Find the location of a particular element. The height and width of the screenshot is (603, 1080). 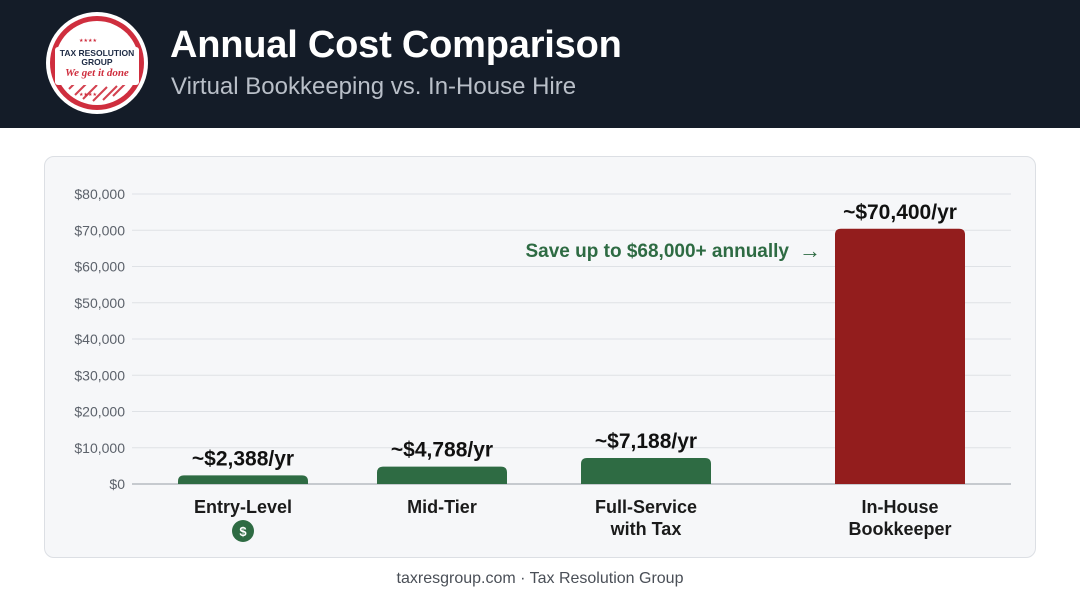

logo-line1: TAX RESOLUTION is located at coordinates (97, 53).